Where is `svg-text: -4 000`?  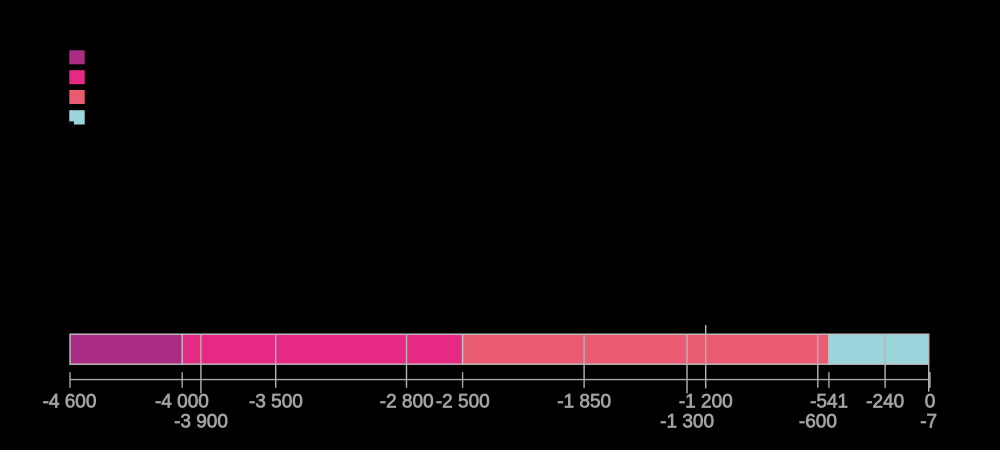 svg-text: -4 000 is located at coordinates (182, 401).